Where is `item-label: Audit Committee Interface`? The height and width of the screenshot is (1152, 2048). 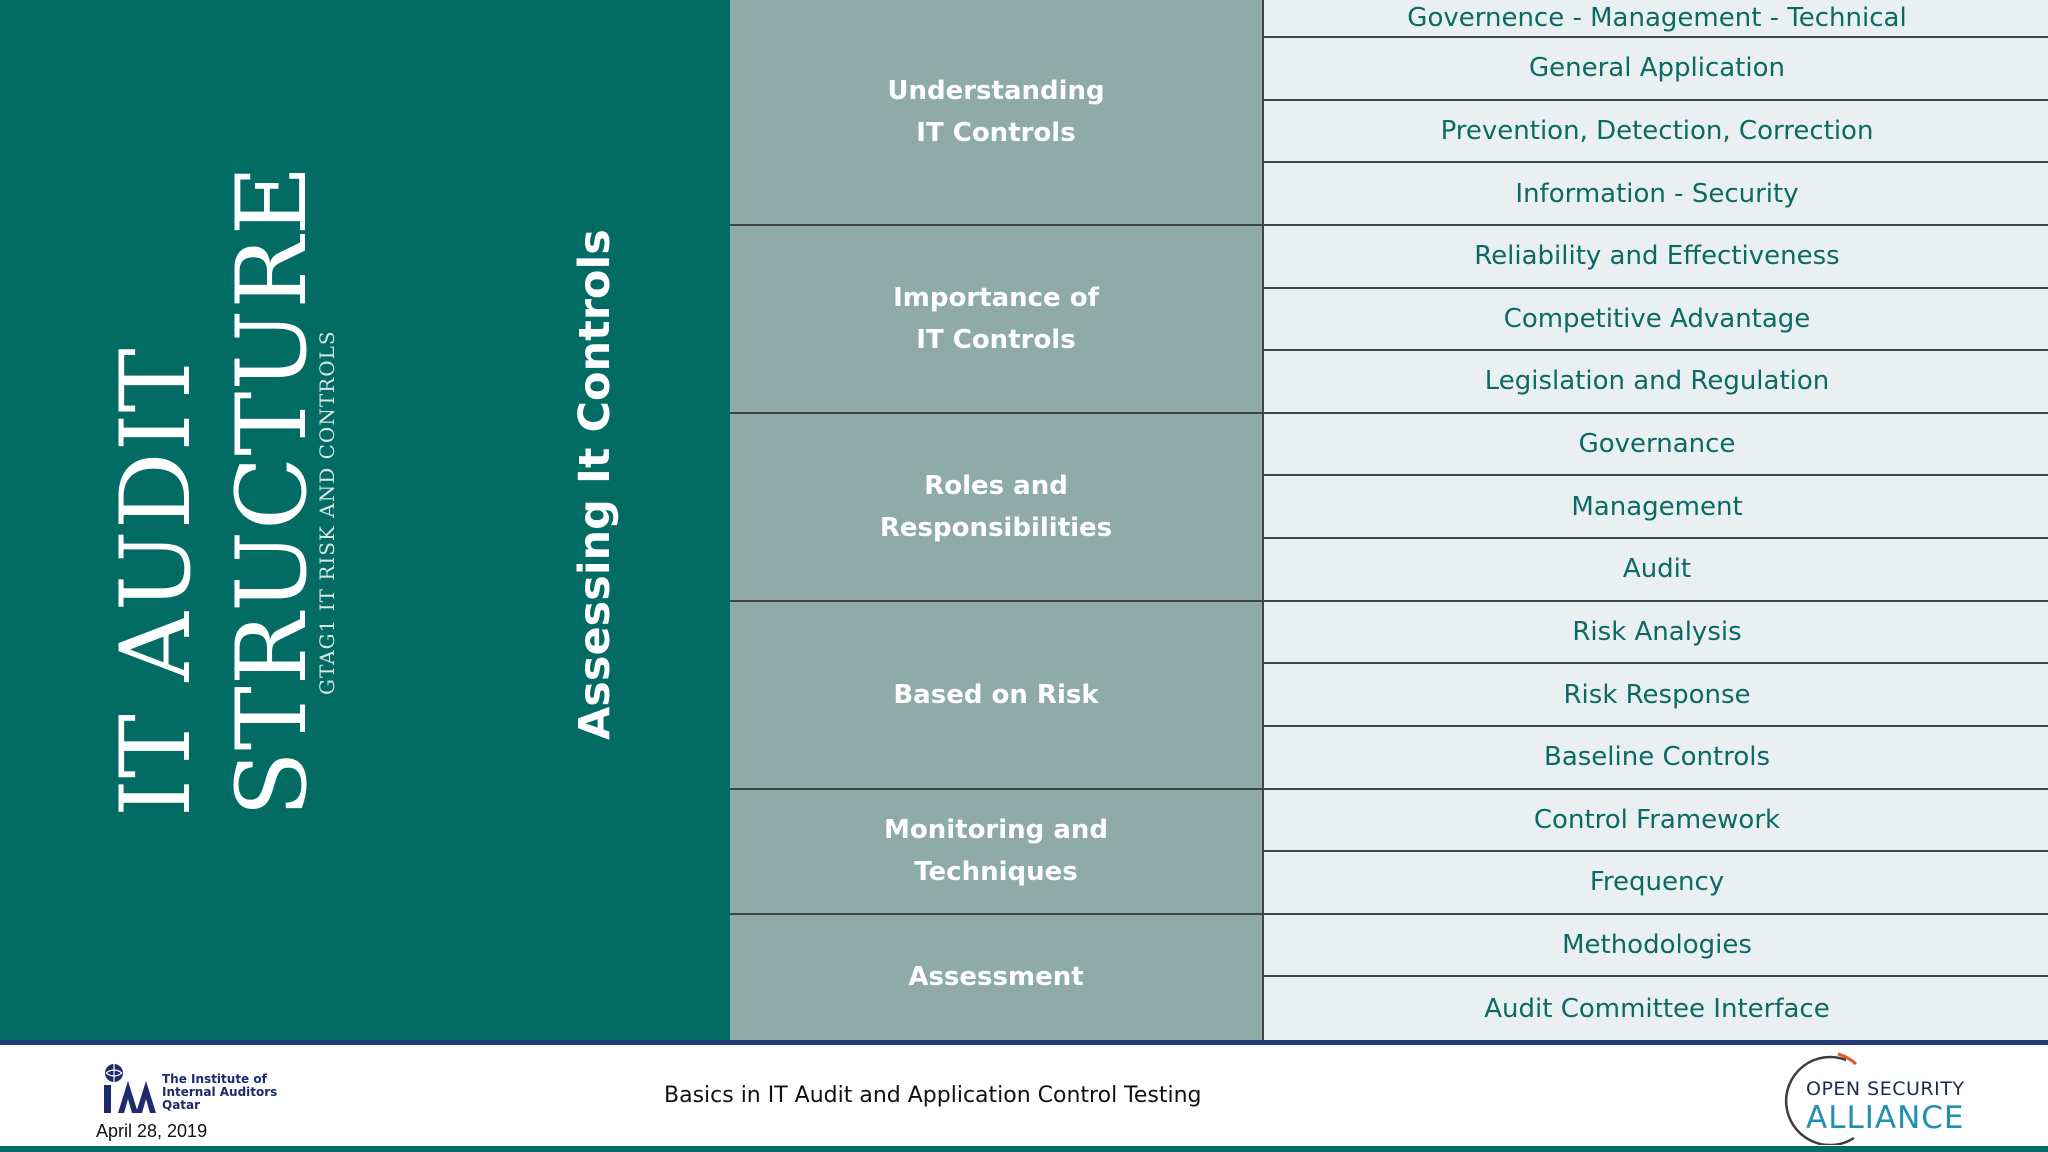 item-label: Audit Committee Interface is located at coordinates (1657, 1008).